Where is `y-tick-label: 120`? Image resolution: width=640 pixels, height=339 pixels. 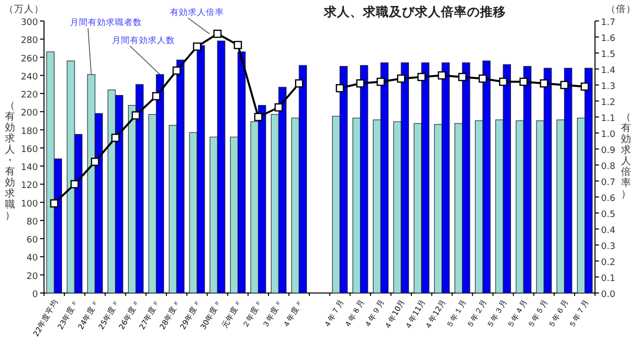 y-tick-label: 120 is located at coordinates (29, 186).